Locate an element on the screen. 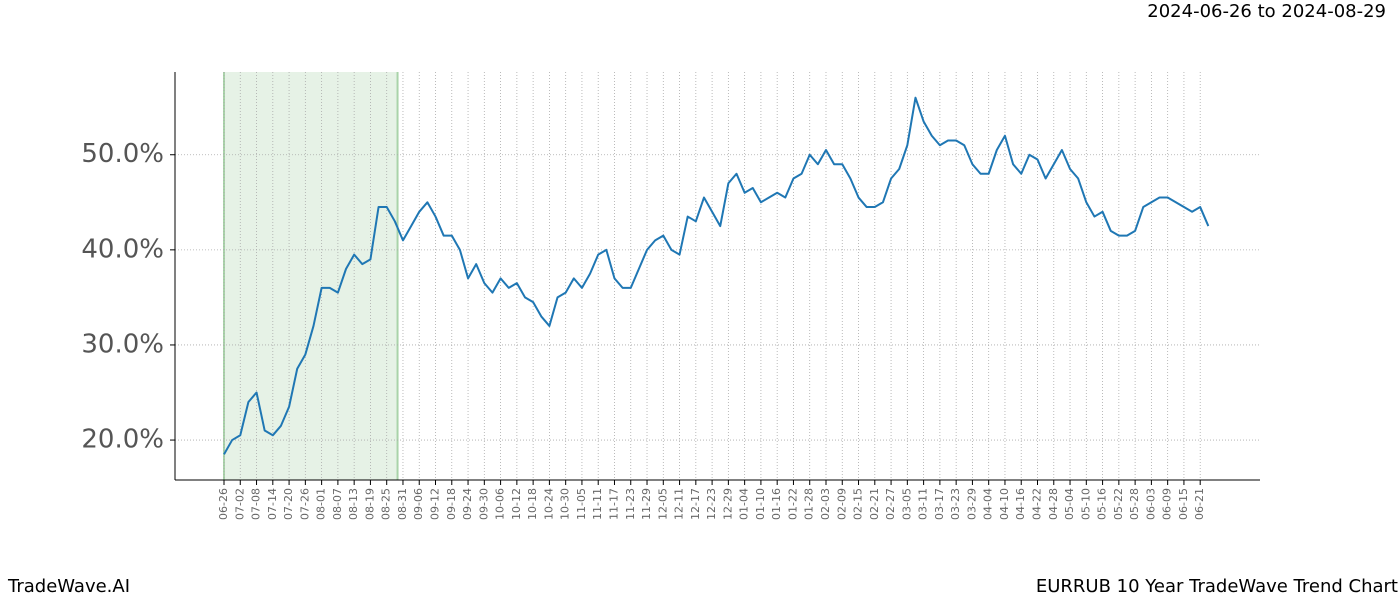  x-tick-label: 01-16 is located at coordinates (776, 504).